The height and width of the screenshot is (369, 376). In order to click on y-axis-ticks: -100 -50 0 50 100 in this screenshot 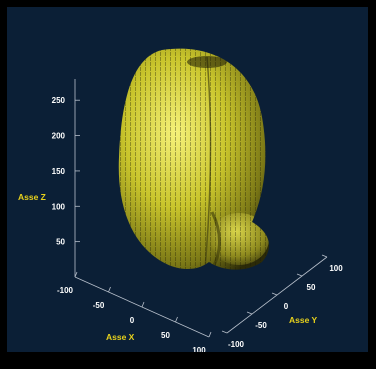, I will do `click(282, 301)`.